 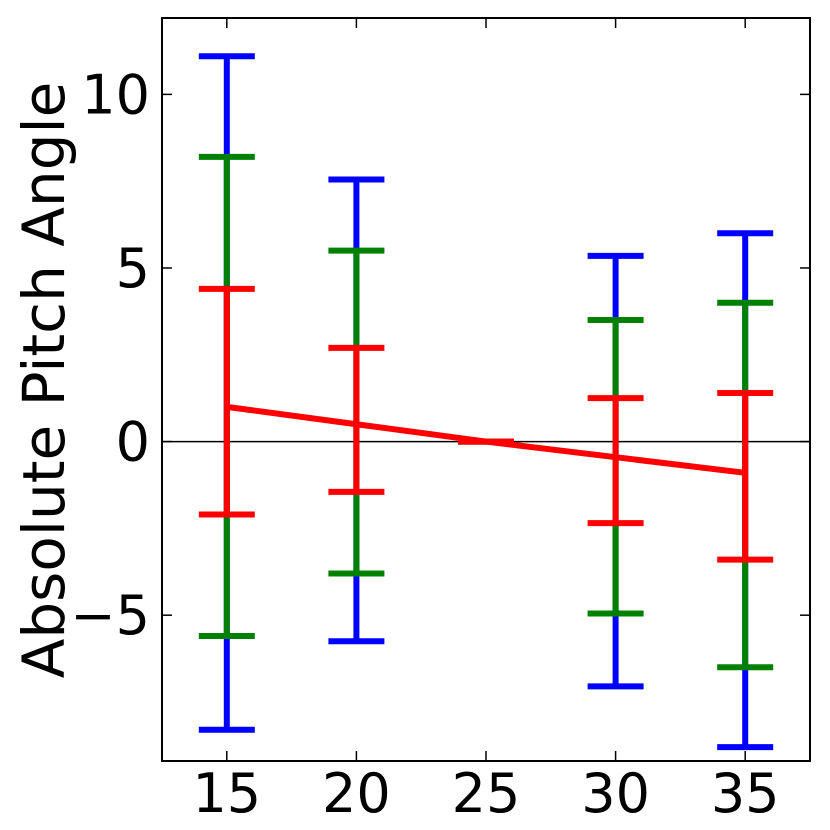 I want to click on y-axis-label: Absolute Pitch Angle, so click(x=44, y=380).